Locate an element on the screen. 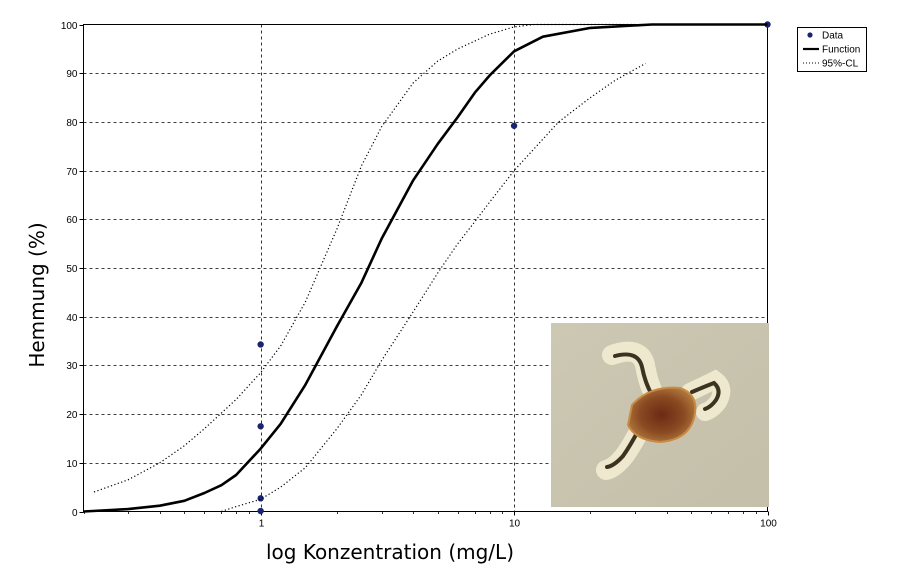 The image size is (912, 579). y-tick-label: 30 is located at coordinates (72, 366).